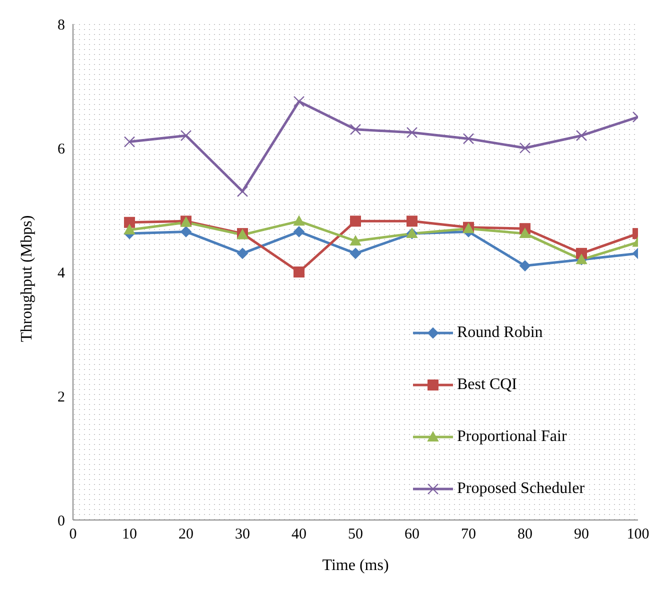 Image resolution: width=661 pixels, height=593 pixels. What do you see at coordinates (487, 385) in the screenshot?
I see `legend-label: Best CQI` at bounding box center [487, 385].